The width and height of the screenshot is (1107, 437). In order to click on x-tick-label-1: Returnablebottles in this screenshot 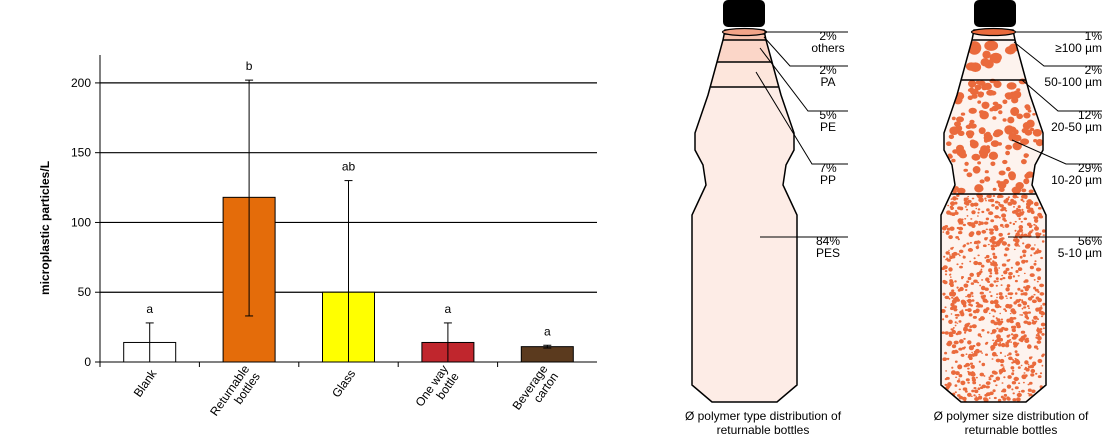, I will do `click(235, 394)`.